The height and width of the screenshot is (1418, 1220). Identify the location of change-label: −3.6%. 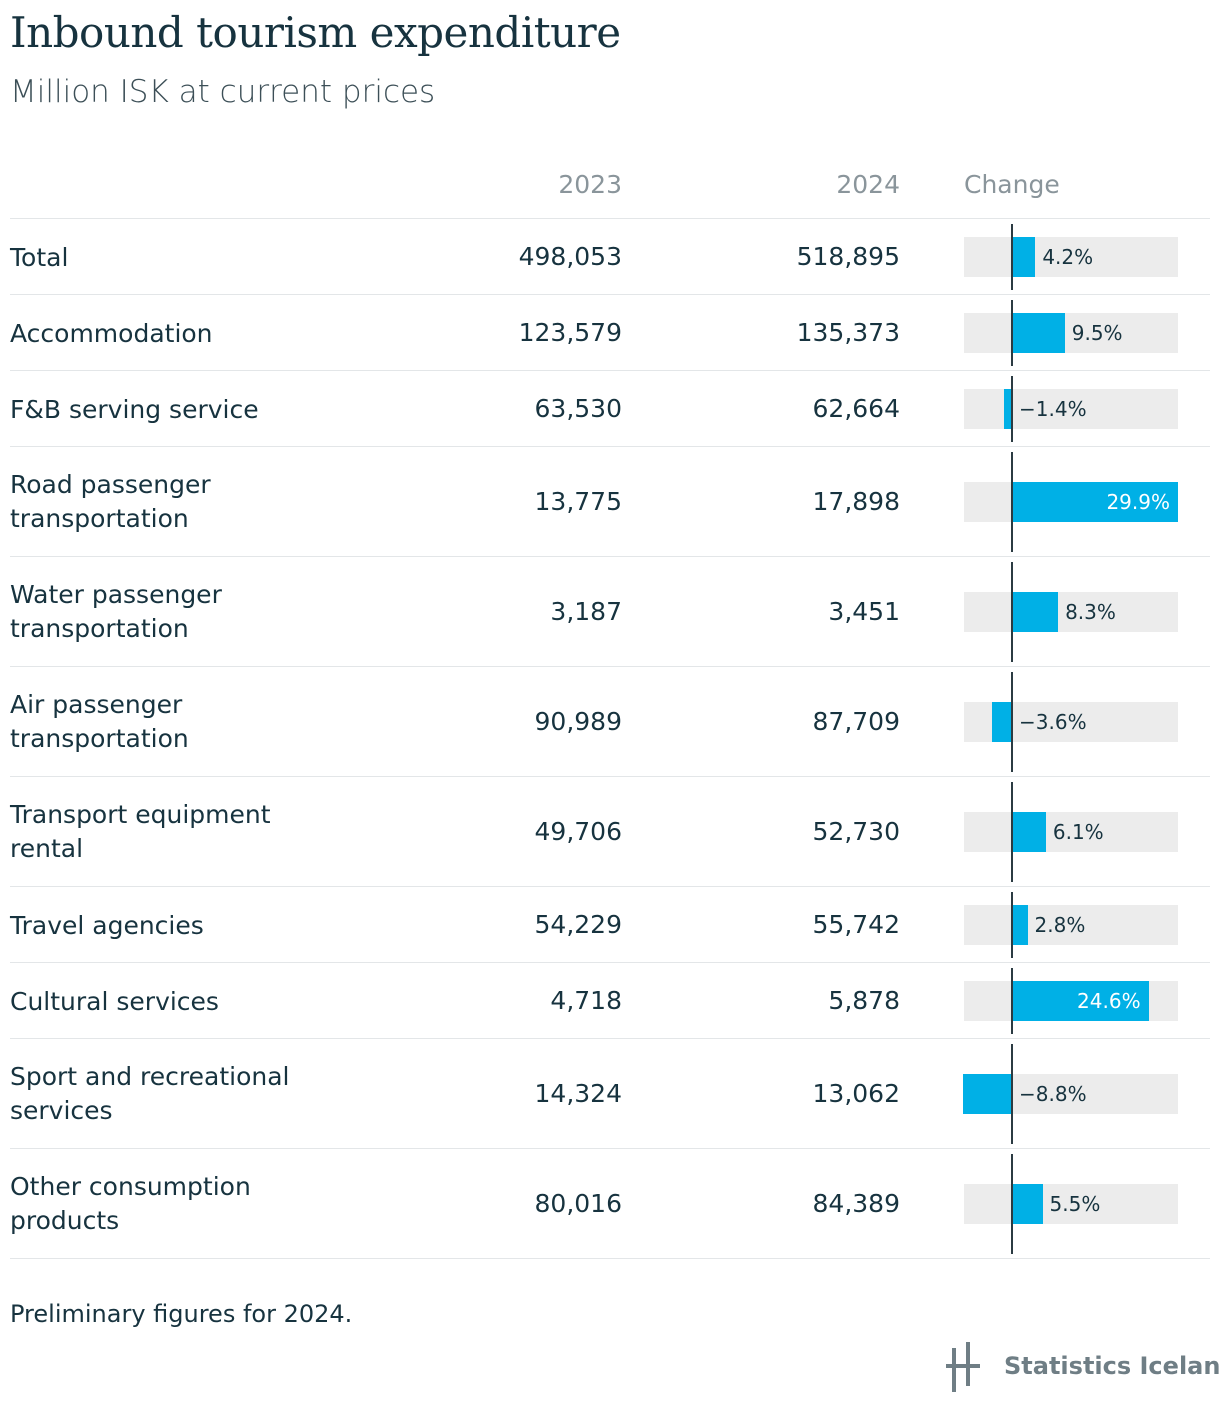
(1053, 722).